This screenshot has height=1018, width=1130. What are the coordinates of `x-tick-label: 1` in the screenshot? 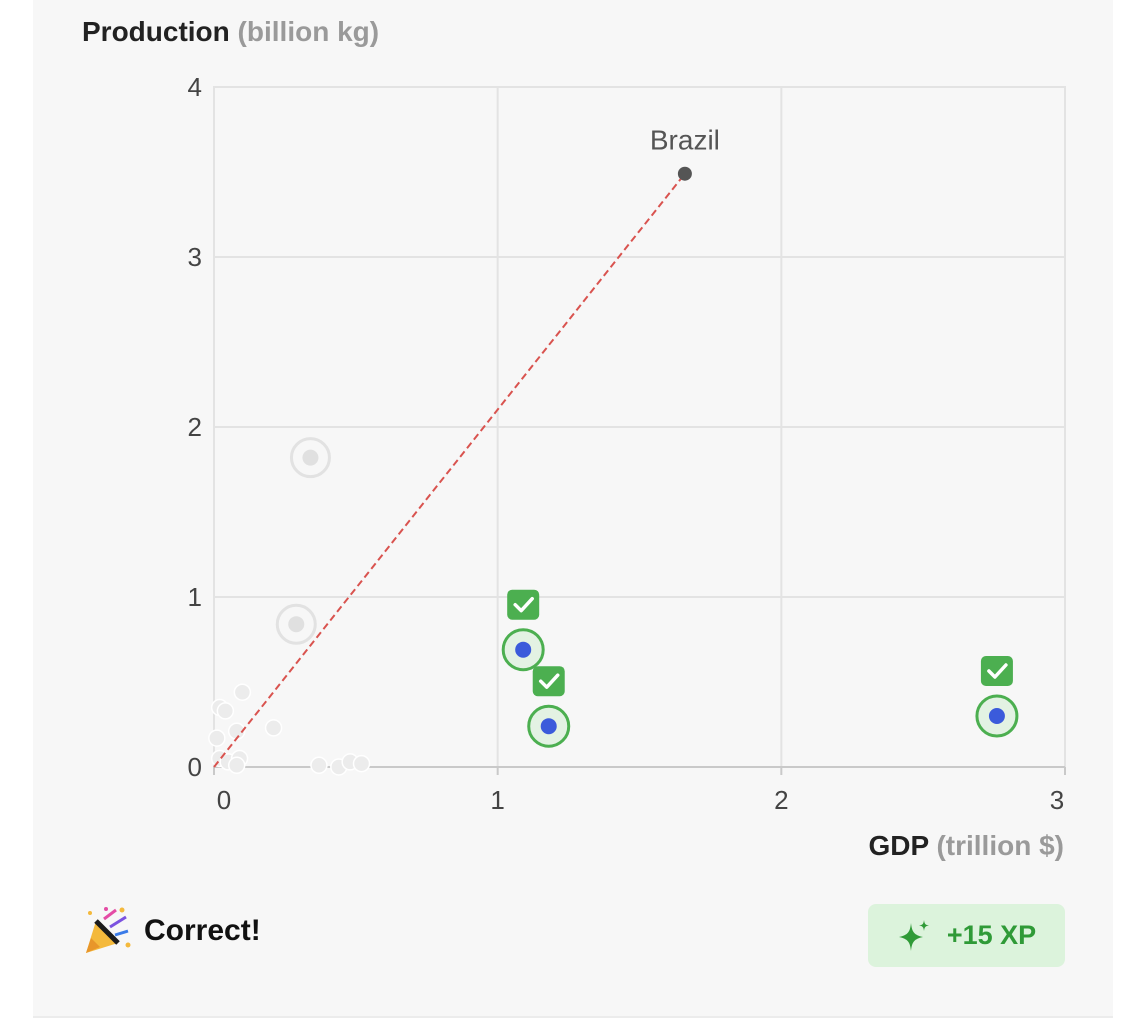 It's located at (497, 800).